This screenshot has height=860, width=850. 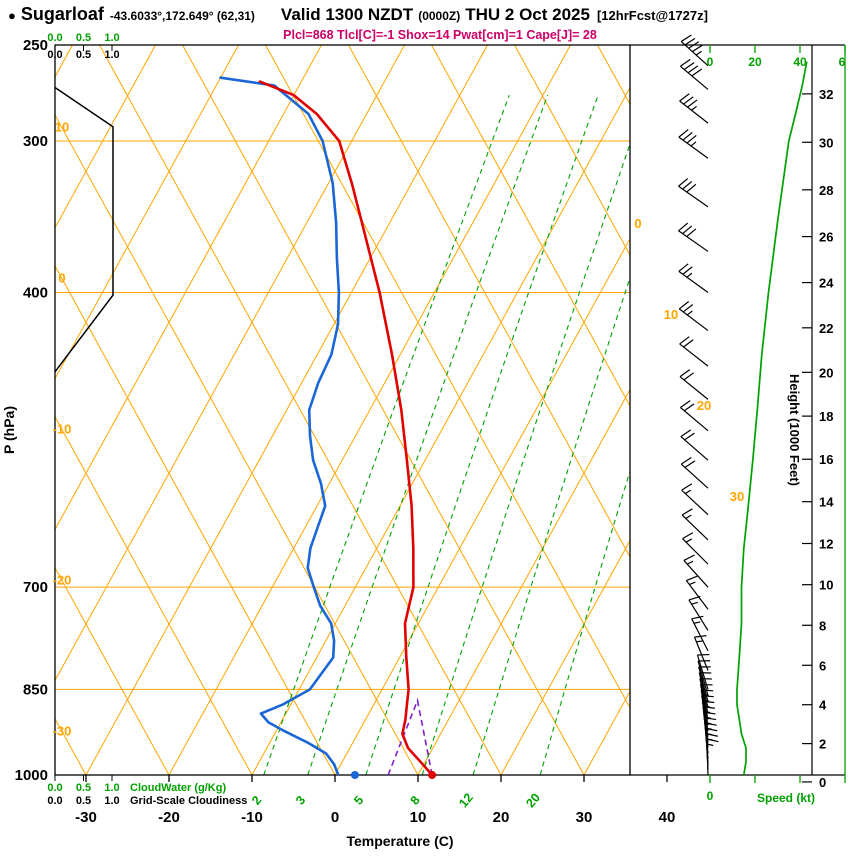 What do you see at coordinates (826, 142) in the screenshot?
I see `height-tick-label: 30` at bounding box center [826, 142].